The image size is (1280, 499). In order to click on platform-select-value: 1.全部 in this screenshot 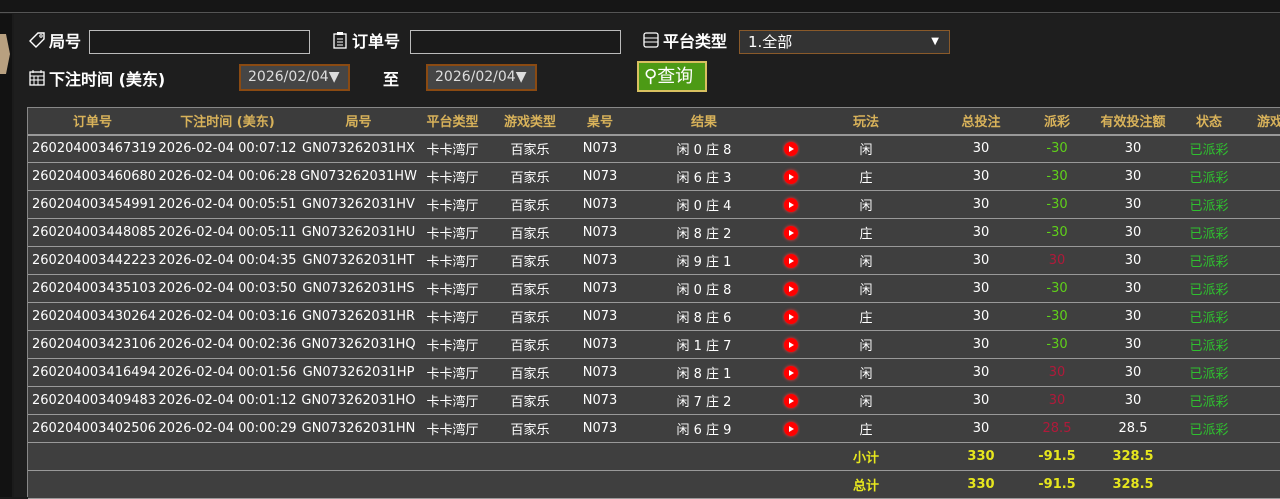, I will do `click(770, 42)`.